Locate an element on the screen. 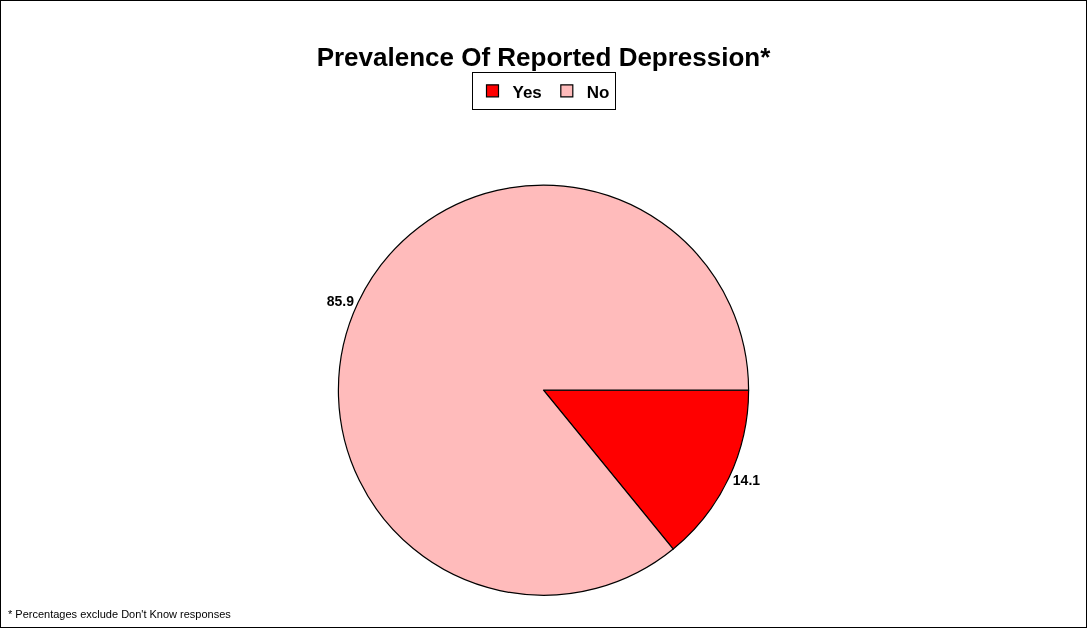 The image size is (1087, 628). data-label: 85.9 is located at coordinates (340, 300).